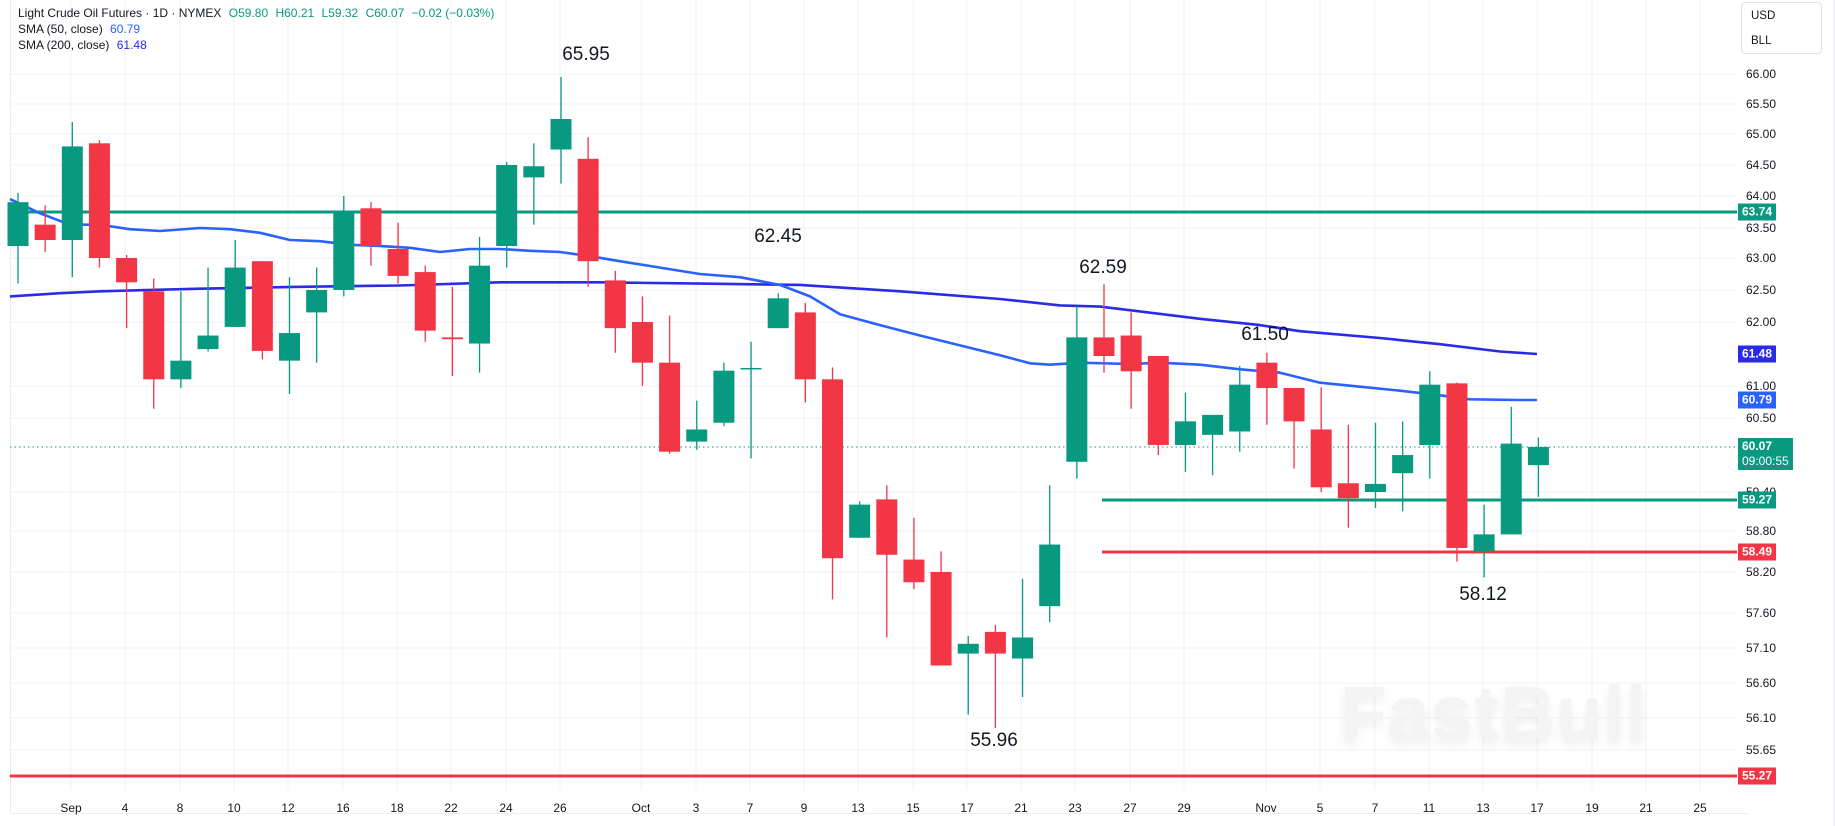  What do you see at coordinates (340, 13) in the screenshot?
I see `ohlc-low: L59.32` at bounding box center [340, 13].